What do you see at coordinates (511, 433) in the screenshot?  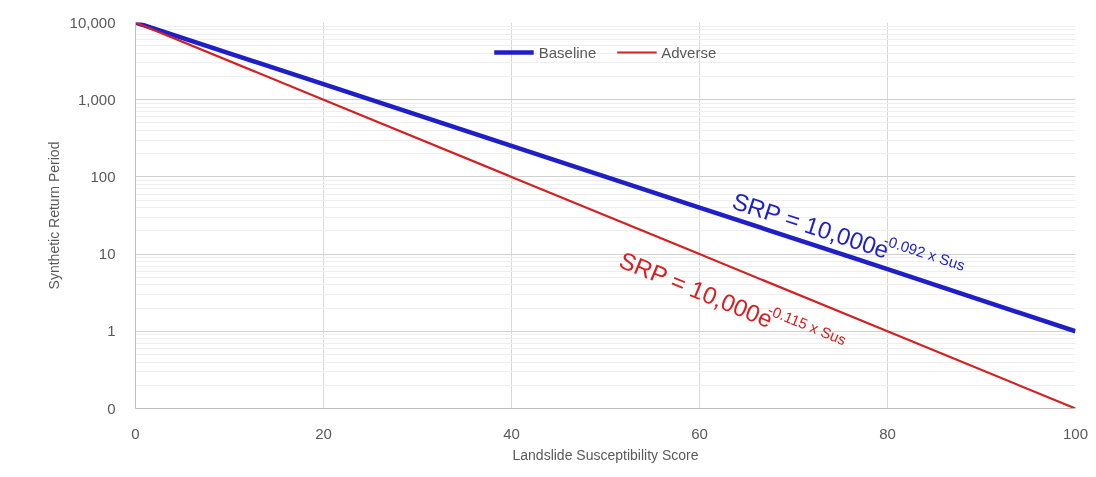 I see `x-tick-label: 40` at bounding box center [511, 433].